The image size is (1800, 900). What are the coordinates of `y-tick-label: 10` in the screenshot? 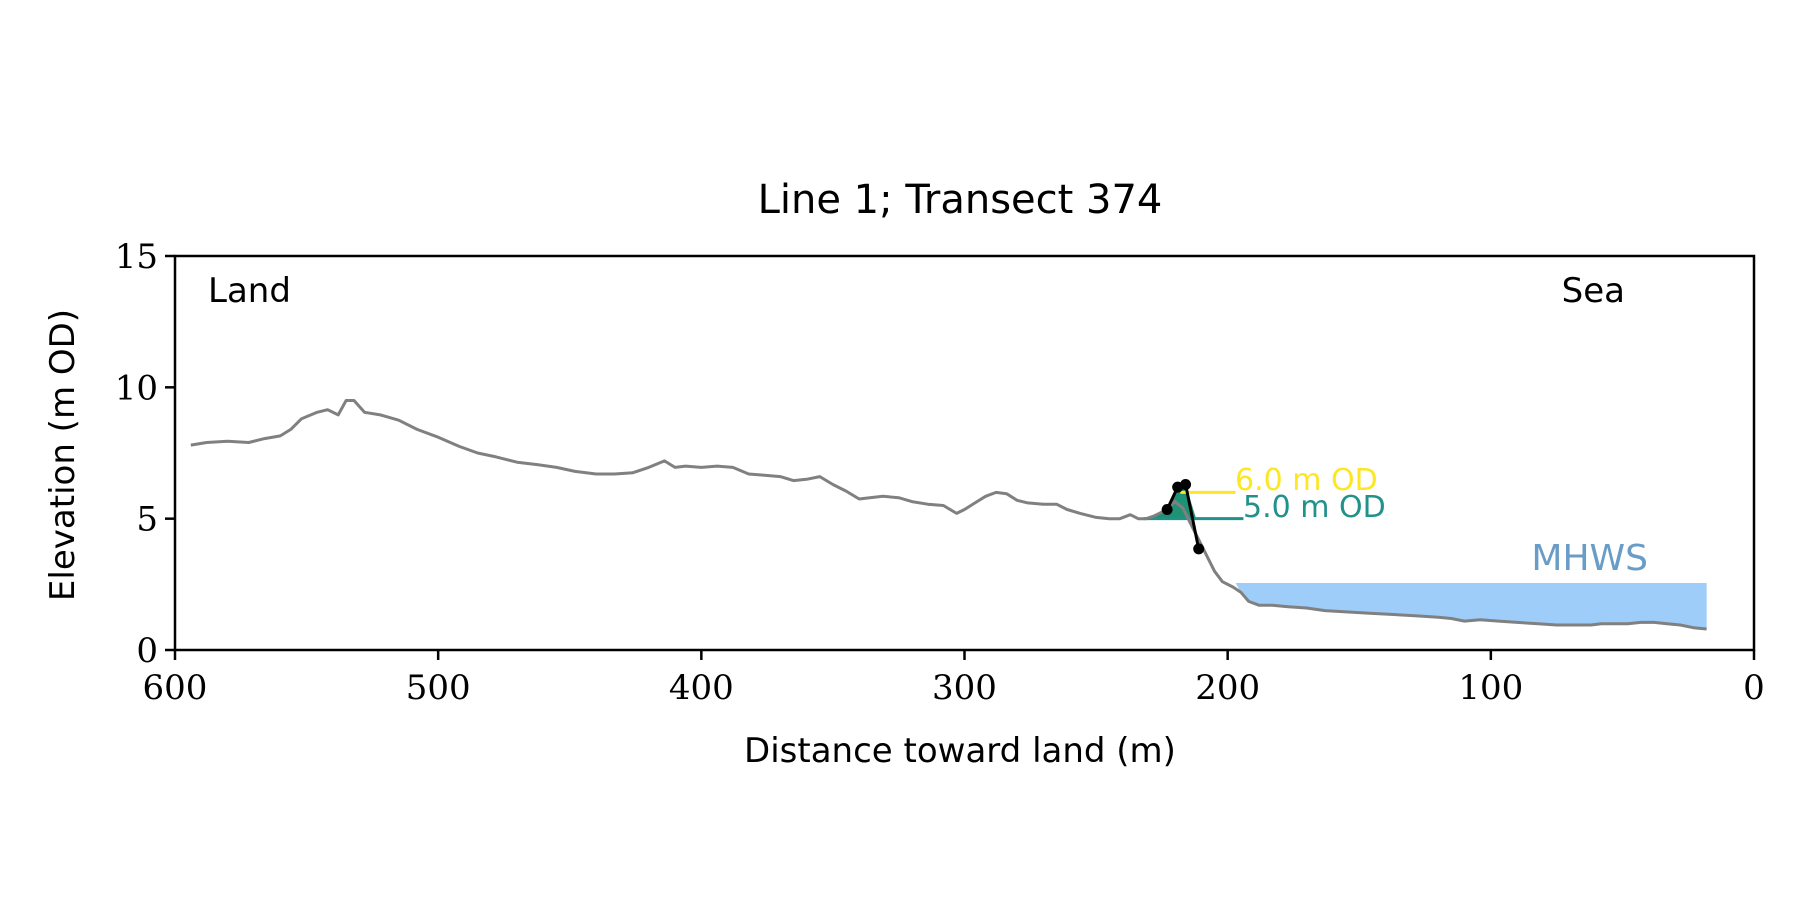 It's located at (136, 388).